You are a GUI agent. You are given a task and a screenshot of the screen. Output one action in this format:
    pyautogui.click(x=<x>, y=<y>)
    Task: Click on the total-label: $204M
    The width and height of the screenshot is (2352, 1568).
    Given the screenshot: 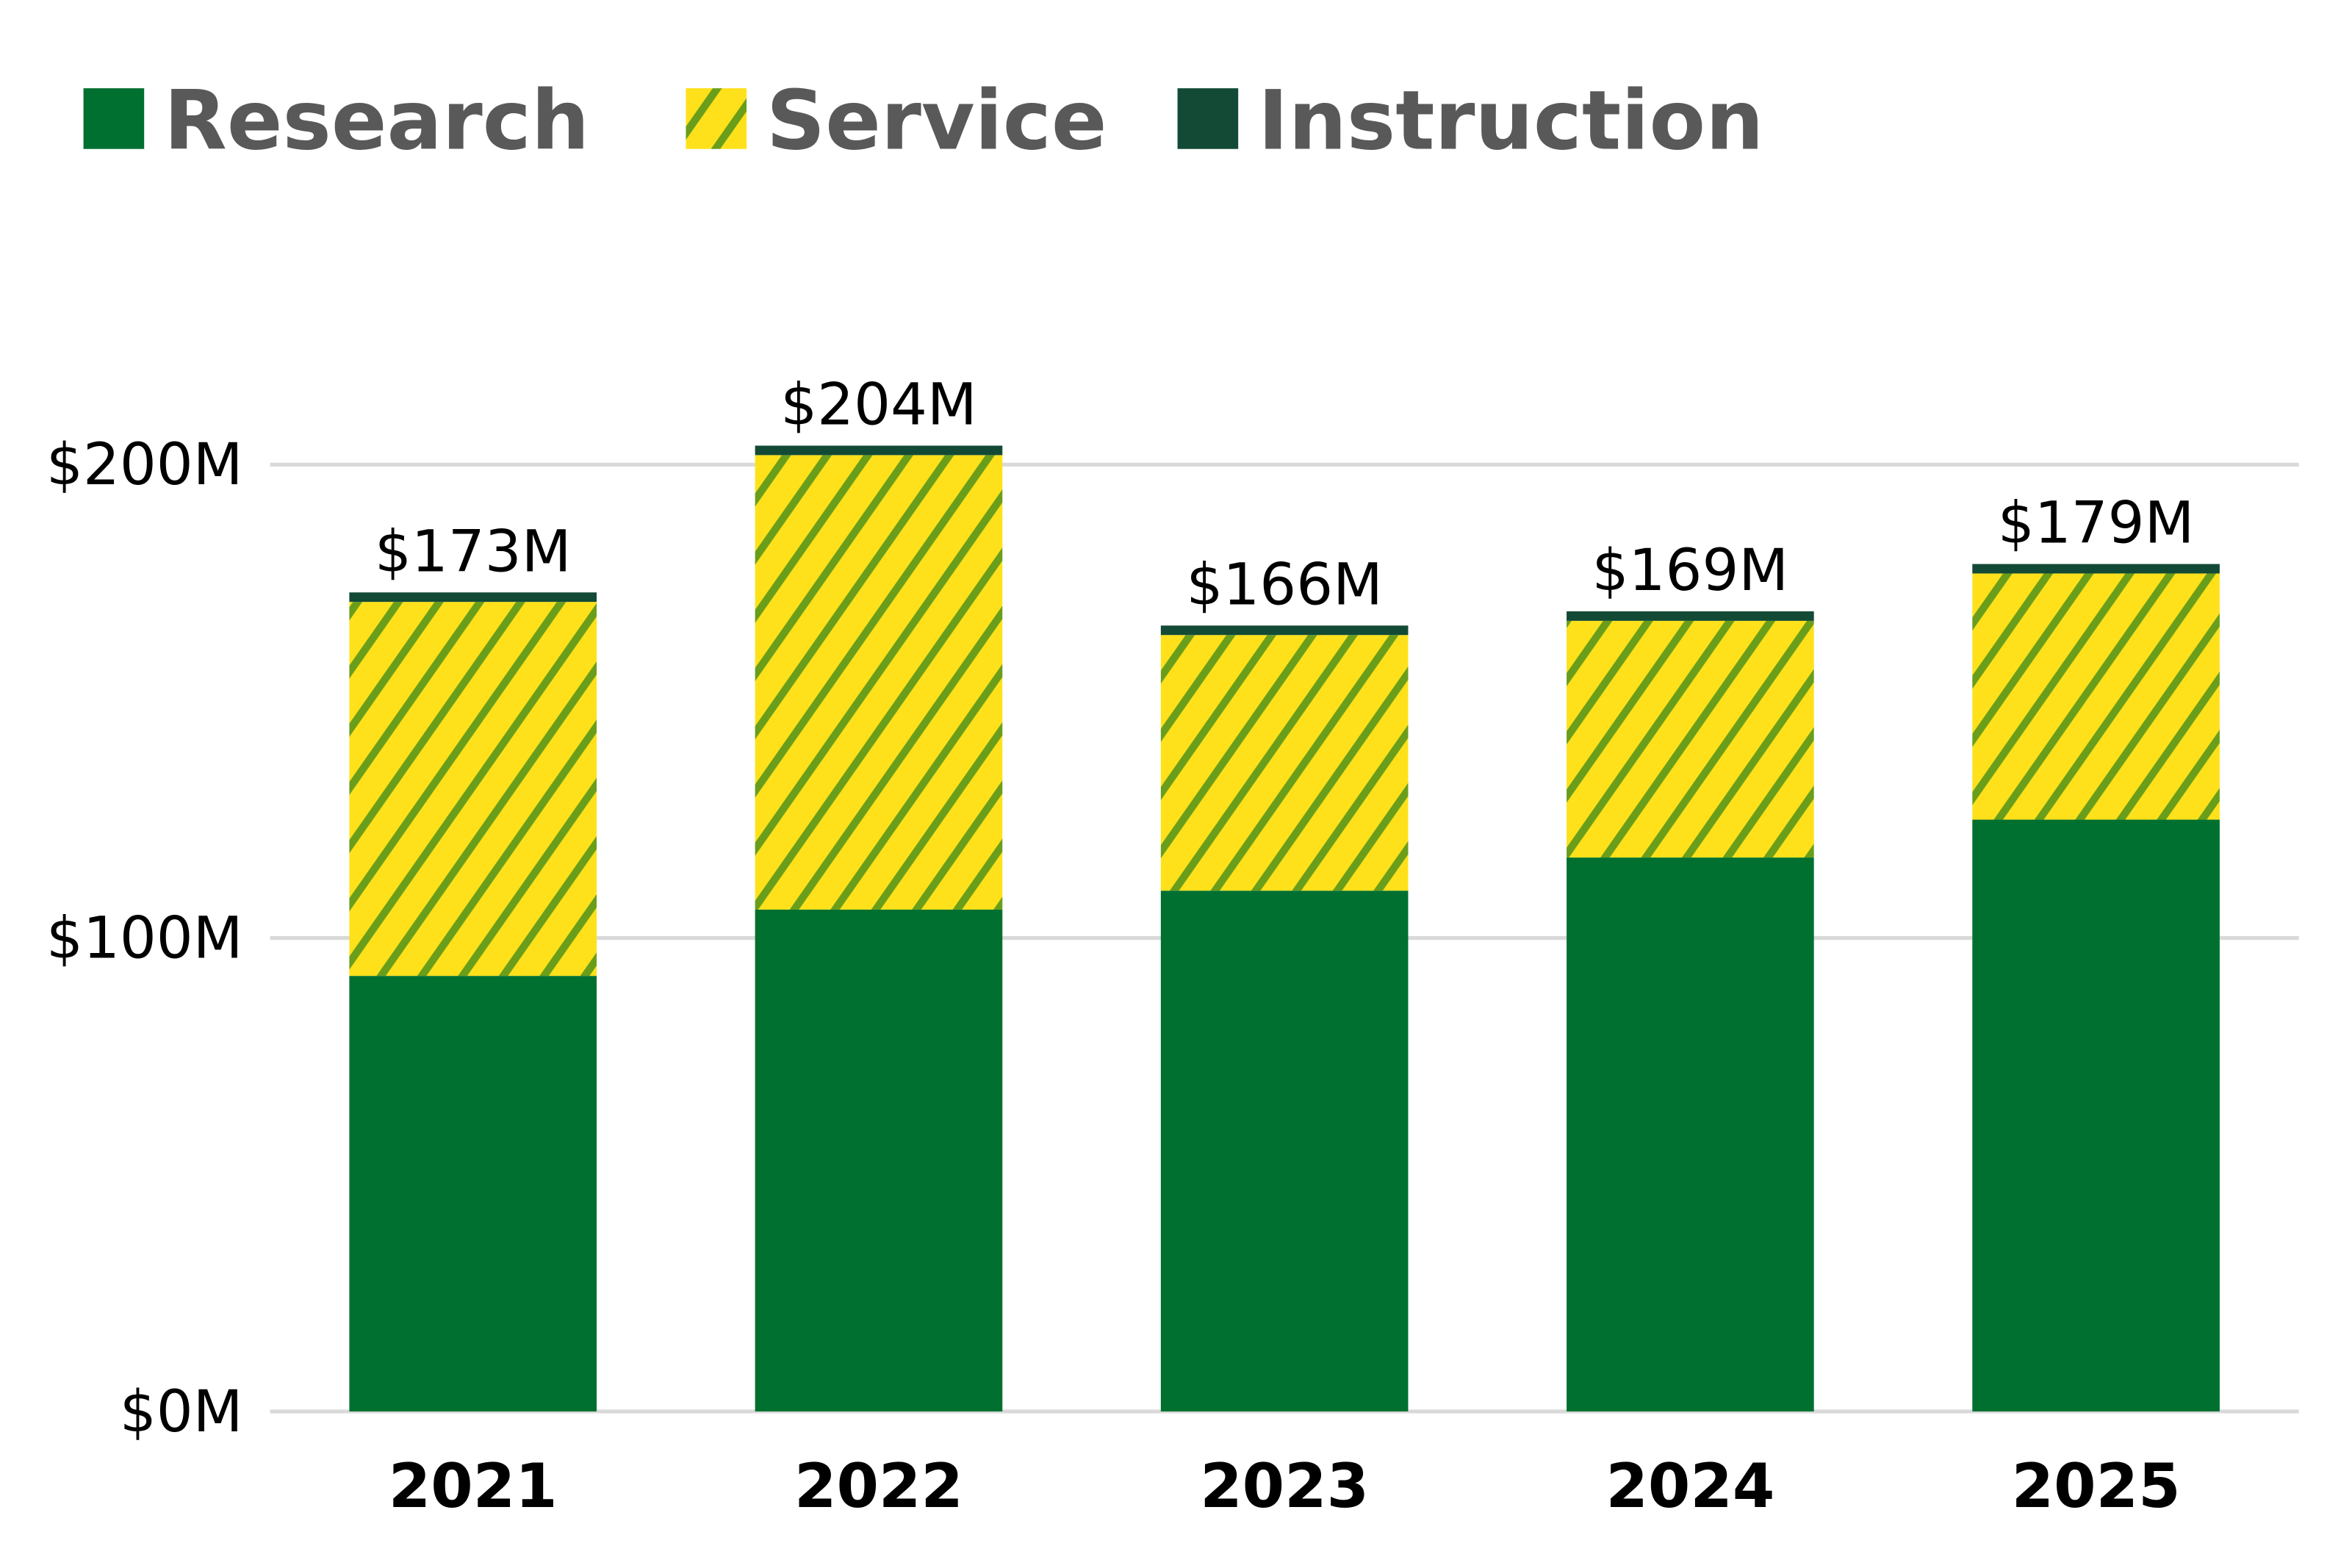 What is the action you would take?
    pyautogui.click(x=878, y=405)
    